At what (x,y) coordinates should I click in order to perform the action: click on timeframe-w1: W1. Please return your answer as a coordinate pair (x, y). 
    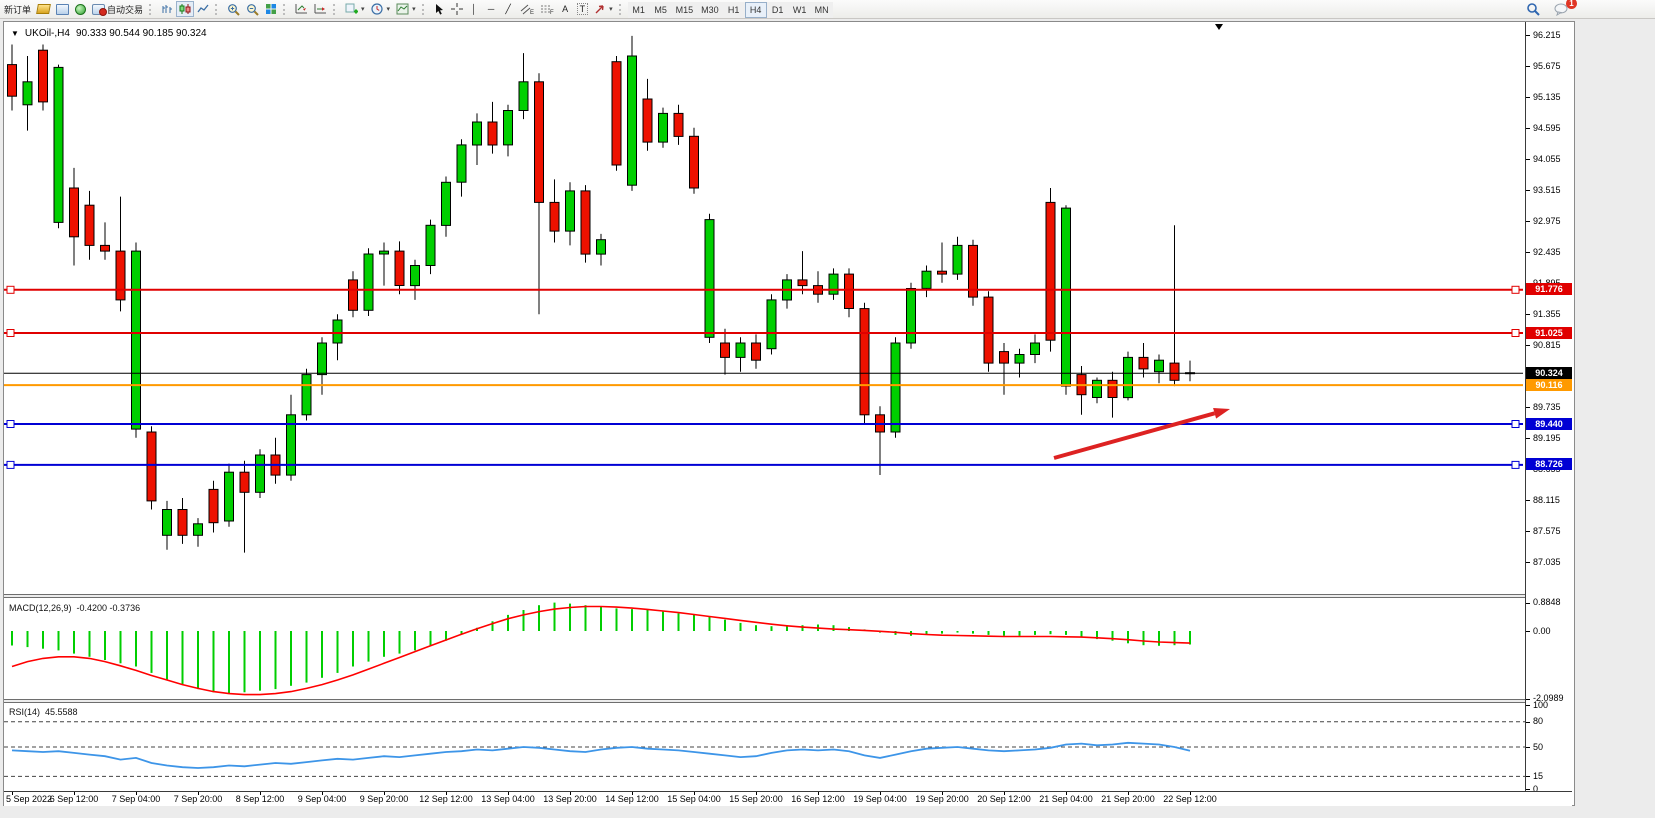
    Looking at the image, I should click on (799, 10).